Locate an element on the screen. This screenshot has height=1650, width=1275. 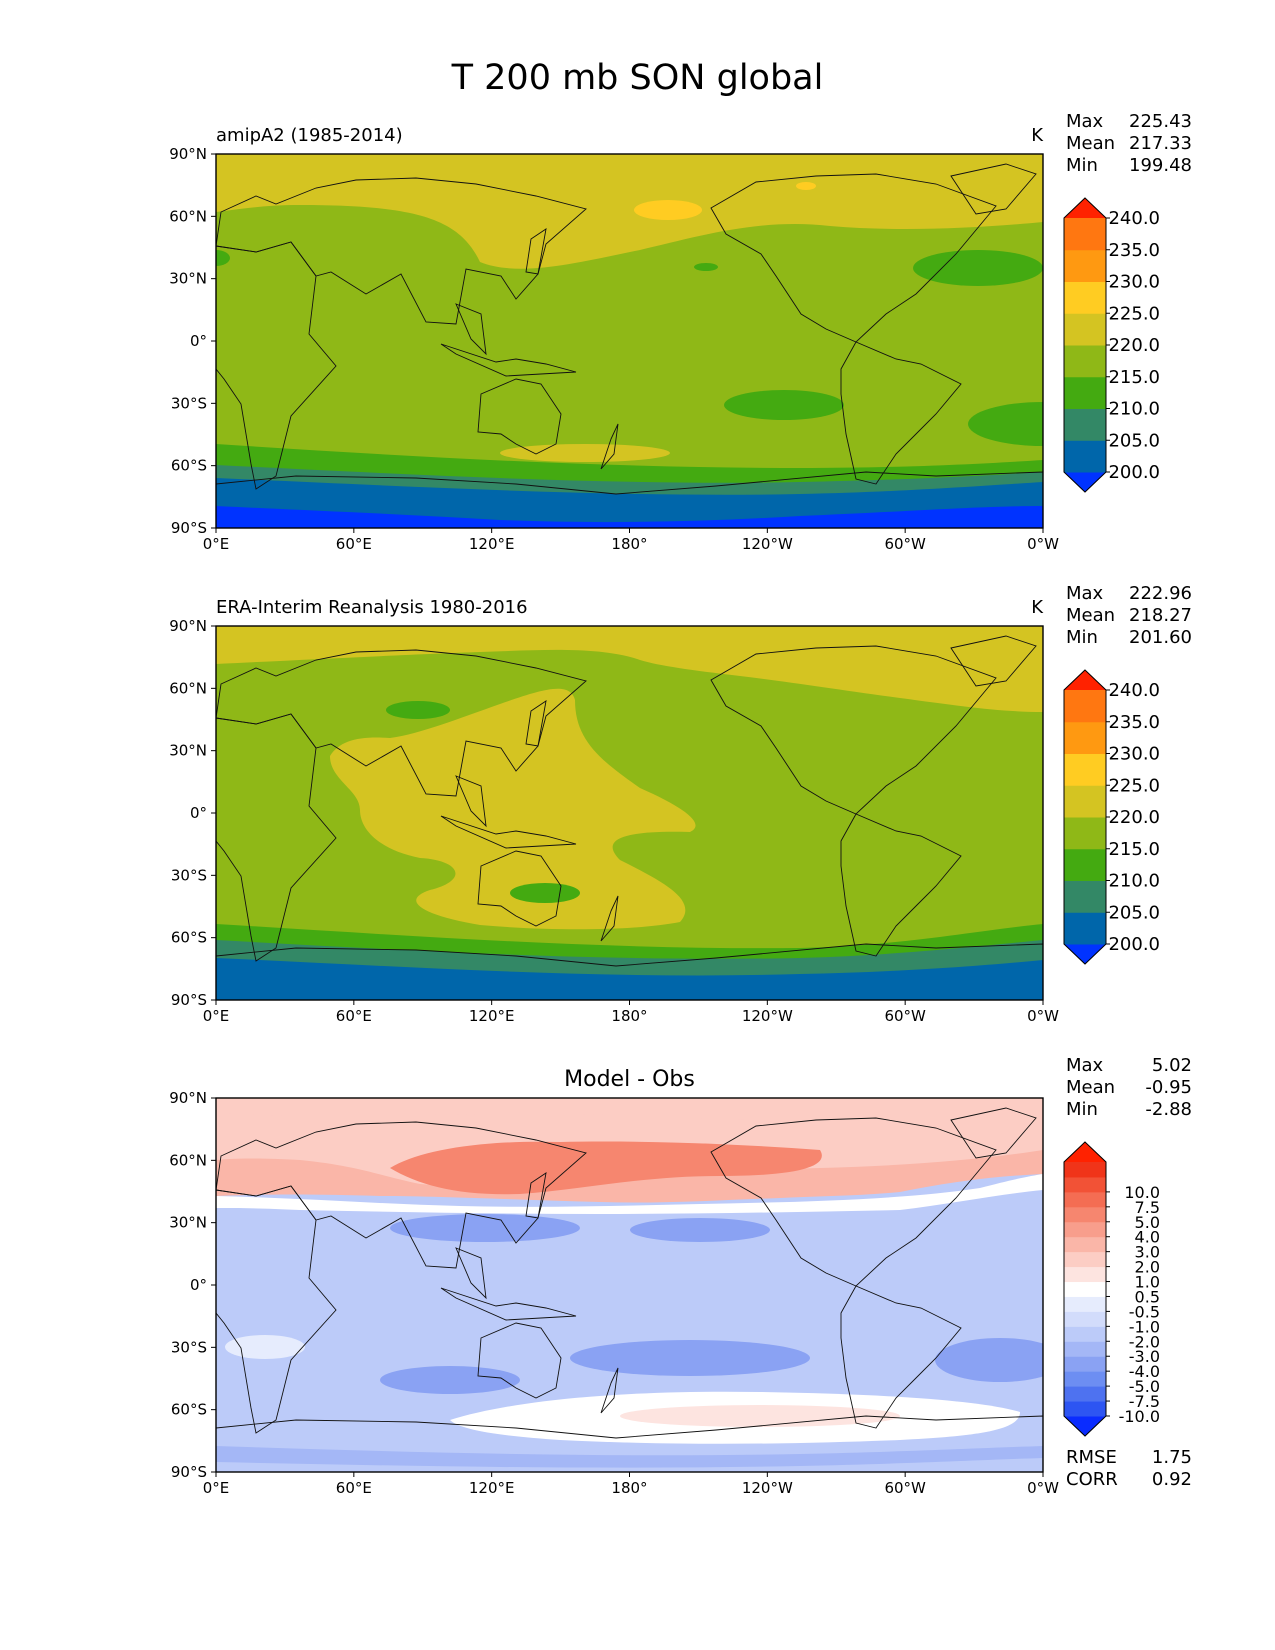
panel-units: K is located at coordinates (1037, 607).